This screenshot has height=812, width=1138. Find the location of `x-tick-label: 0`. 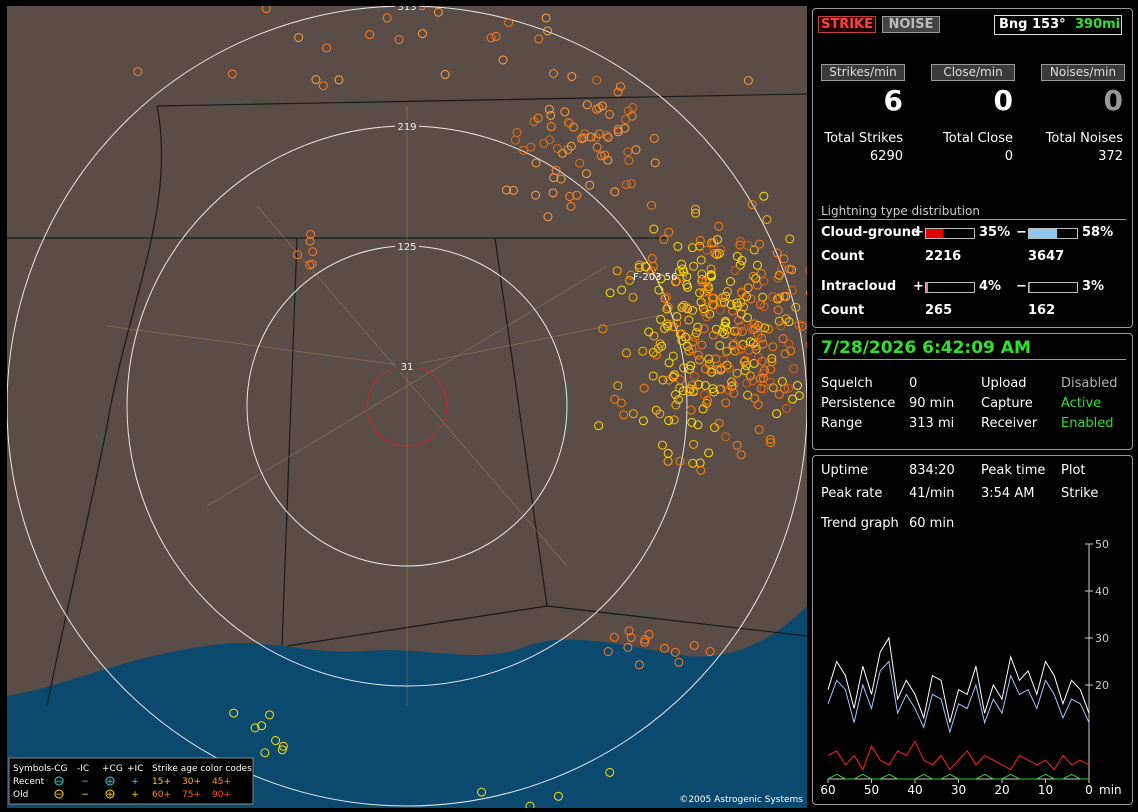

x-tick-label: 0 is located at coordinates (1089, 790).